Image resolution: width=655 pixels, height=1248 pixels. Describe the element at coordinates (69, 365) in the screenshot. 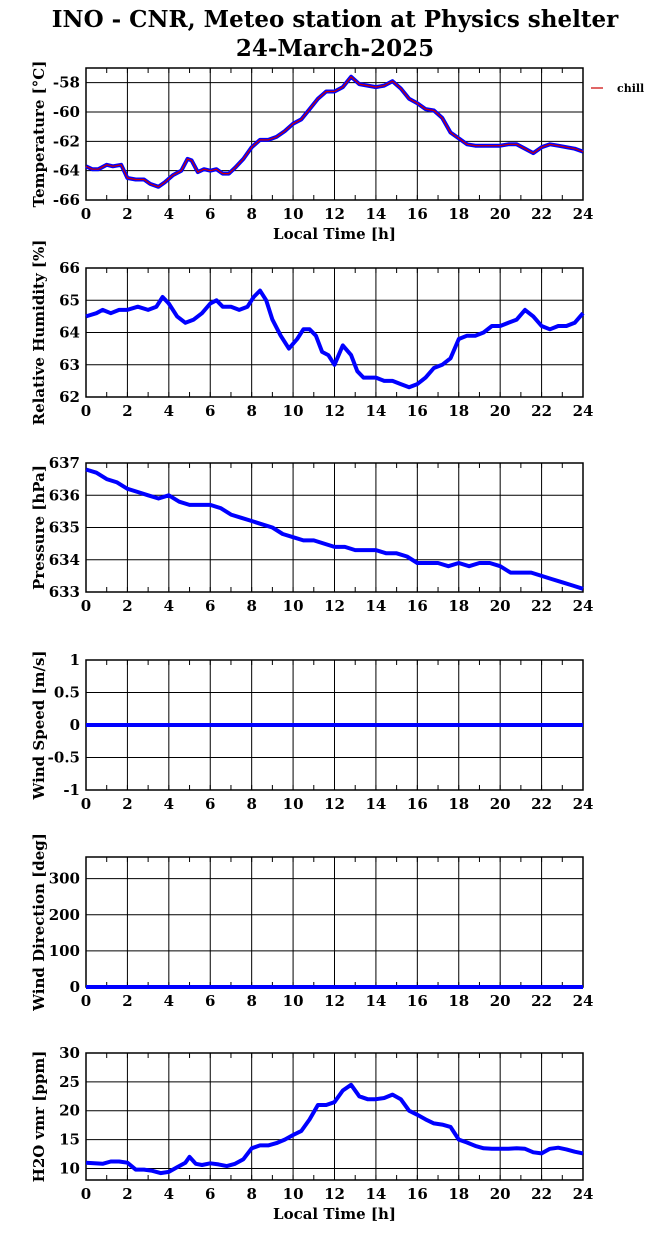

I see `y-tick-label: 63` at that location.